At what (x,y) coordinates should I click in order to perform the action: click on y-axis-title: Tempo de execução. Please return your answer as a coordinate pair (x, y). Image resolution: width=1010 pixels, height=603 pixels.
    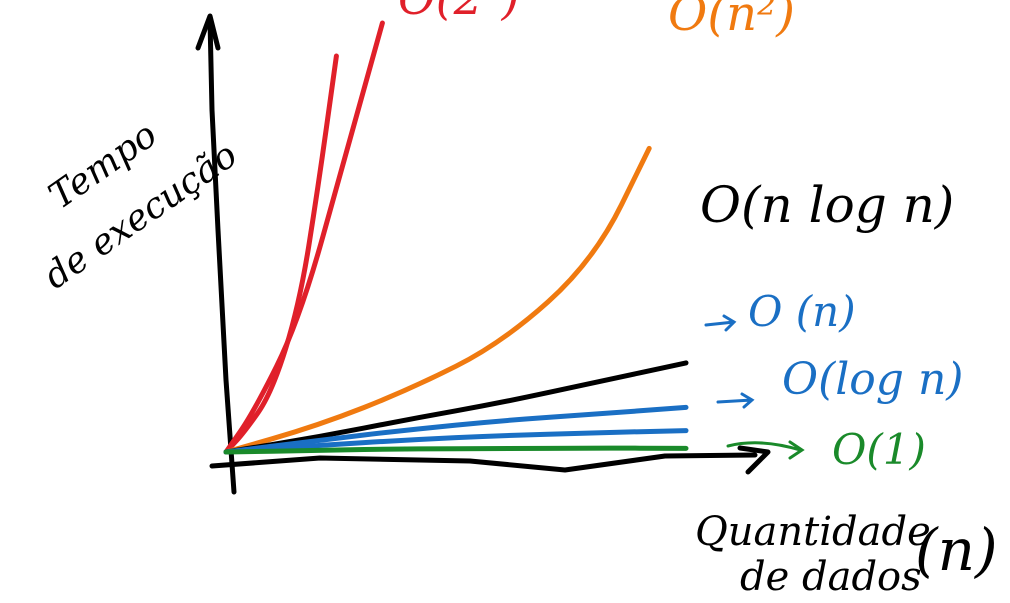
    Looking at the image, I should click on (141, 205).